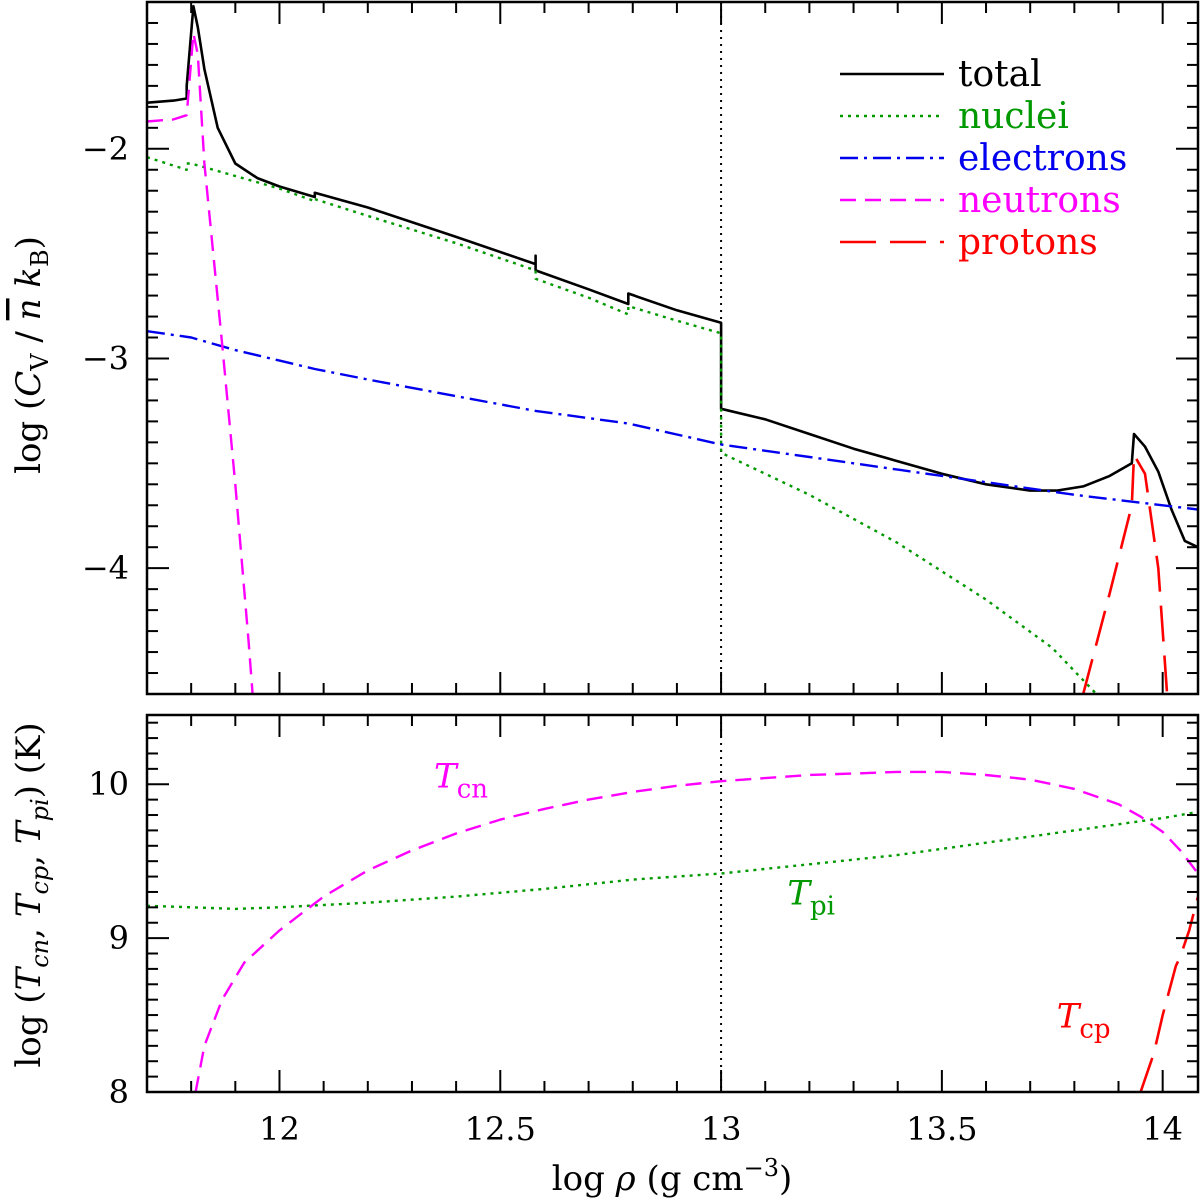  What do you see at coordinates (105, 358) in the screenshot?
I see `top-y-tick-label: −3` at bounding box center [105, 358].